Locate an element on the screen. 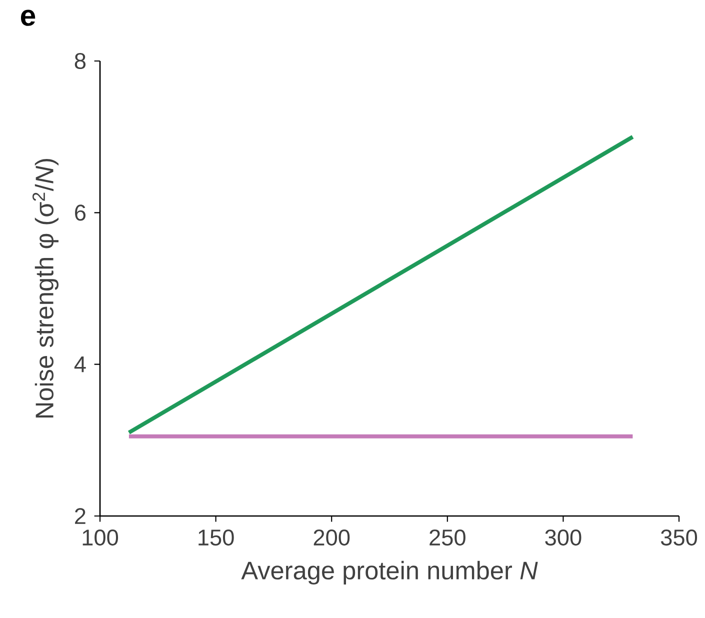 This screenshot has height=618, width=705. y-tick-label: 8 is located at coordinates (80, 61).